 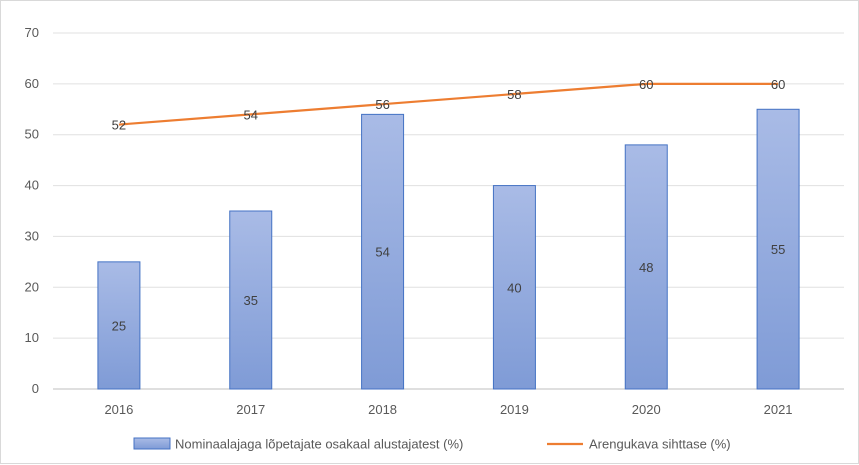 I want to click on bar-value-label: 55, so click(x=778, y=249).